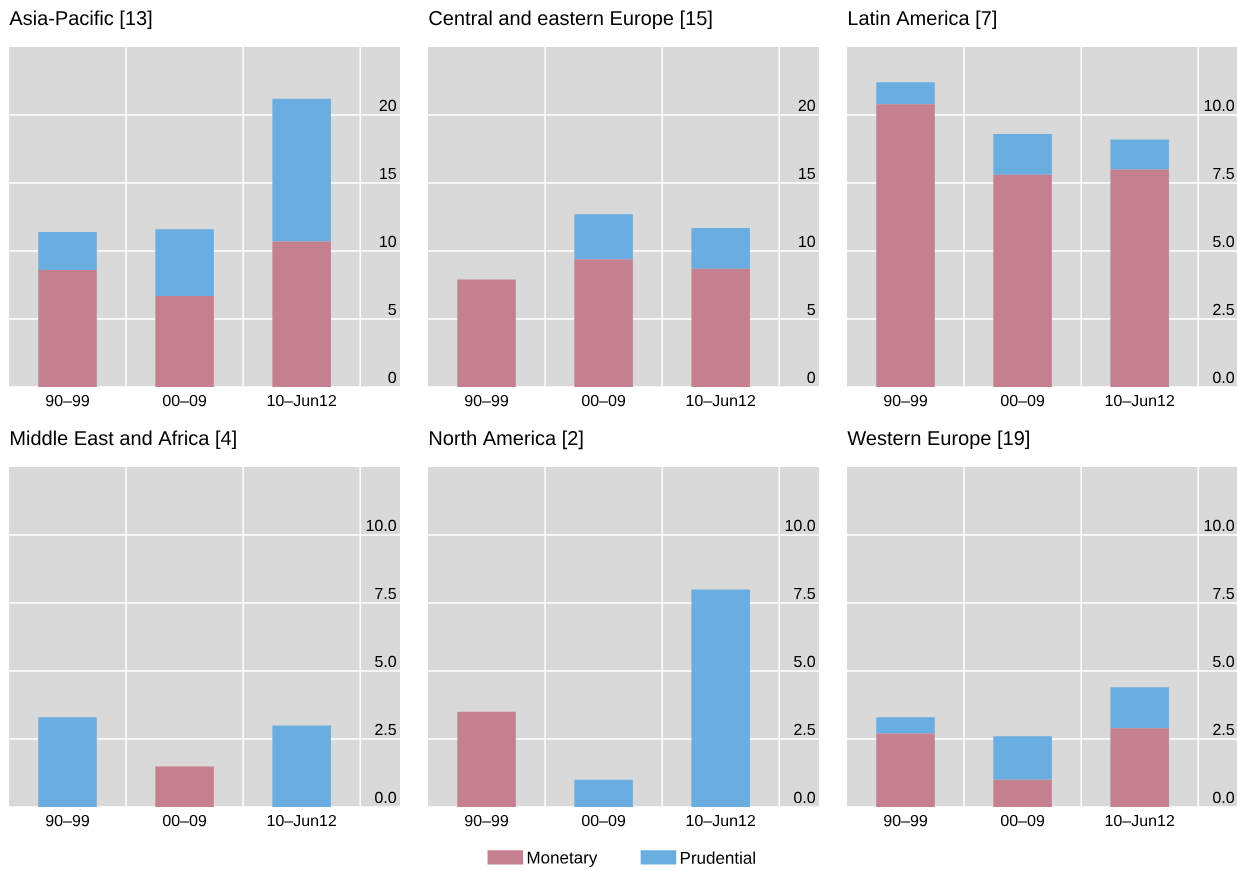 The width and height of the screenshot is (1237, 871). I want to click on legend-label: Prudential, so click(717, 857).